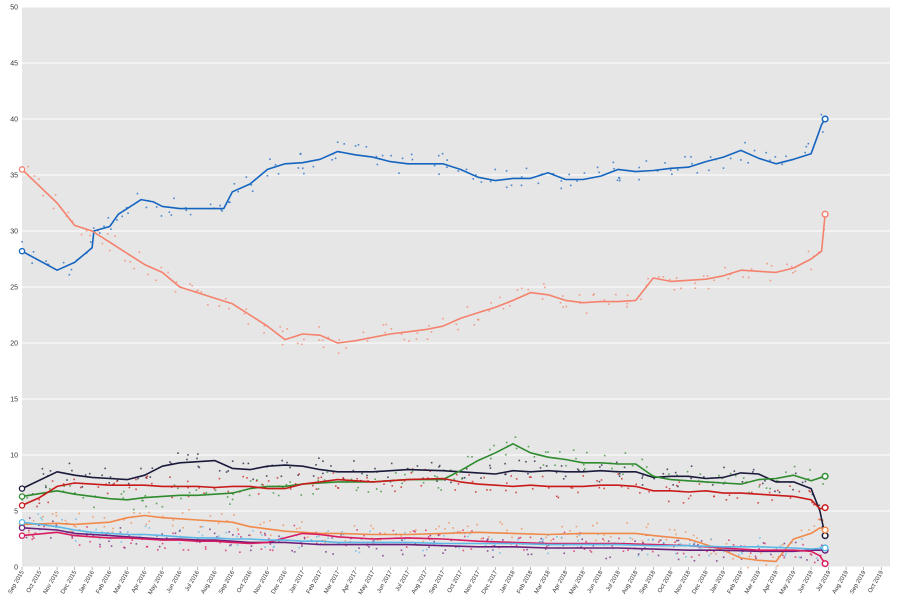 The width and height of the screenshot is (900, 600). What do you see at coordinates (423, 535) in the screenshot?
I see `series-line-KPÖ` at bounding box center [423, 535].